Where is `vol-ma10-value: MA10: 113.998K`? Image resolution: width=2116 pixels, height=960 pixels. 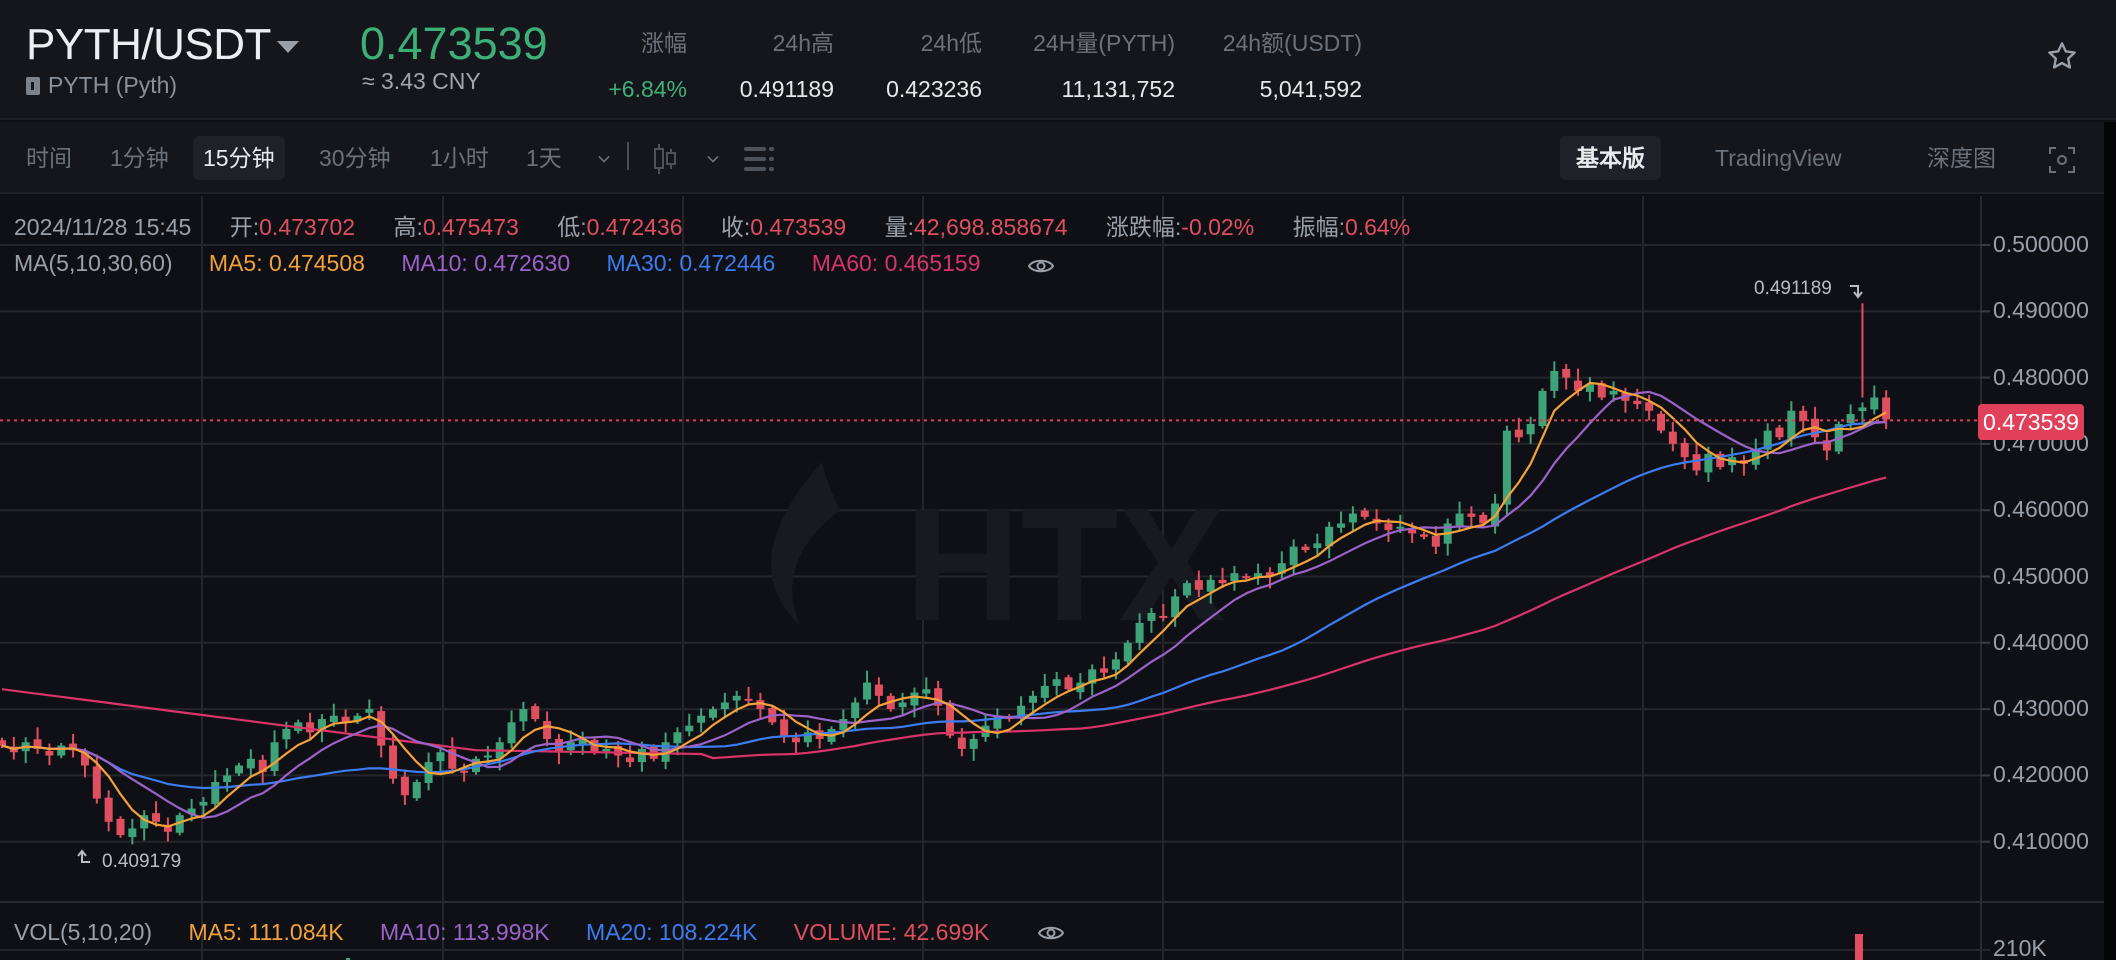 vol-ma10-value: MA10: 113.998K is located at coordinates (465, 932).